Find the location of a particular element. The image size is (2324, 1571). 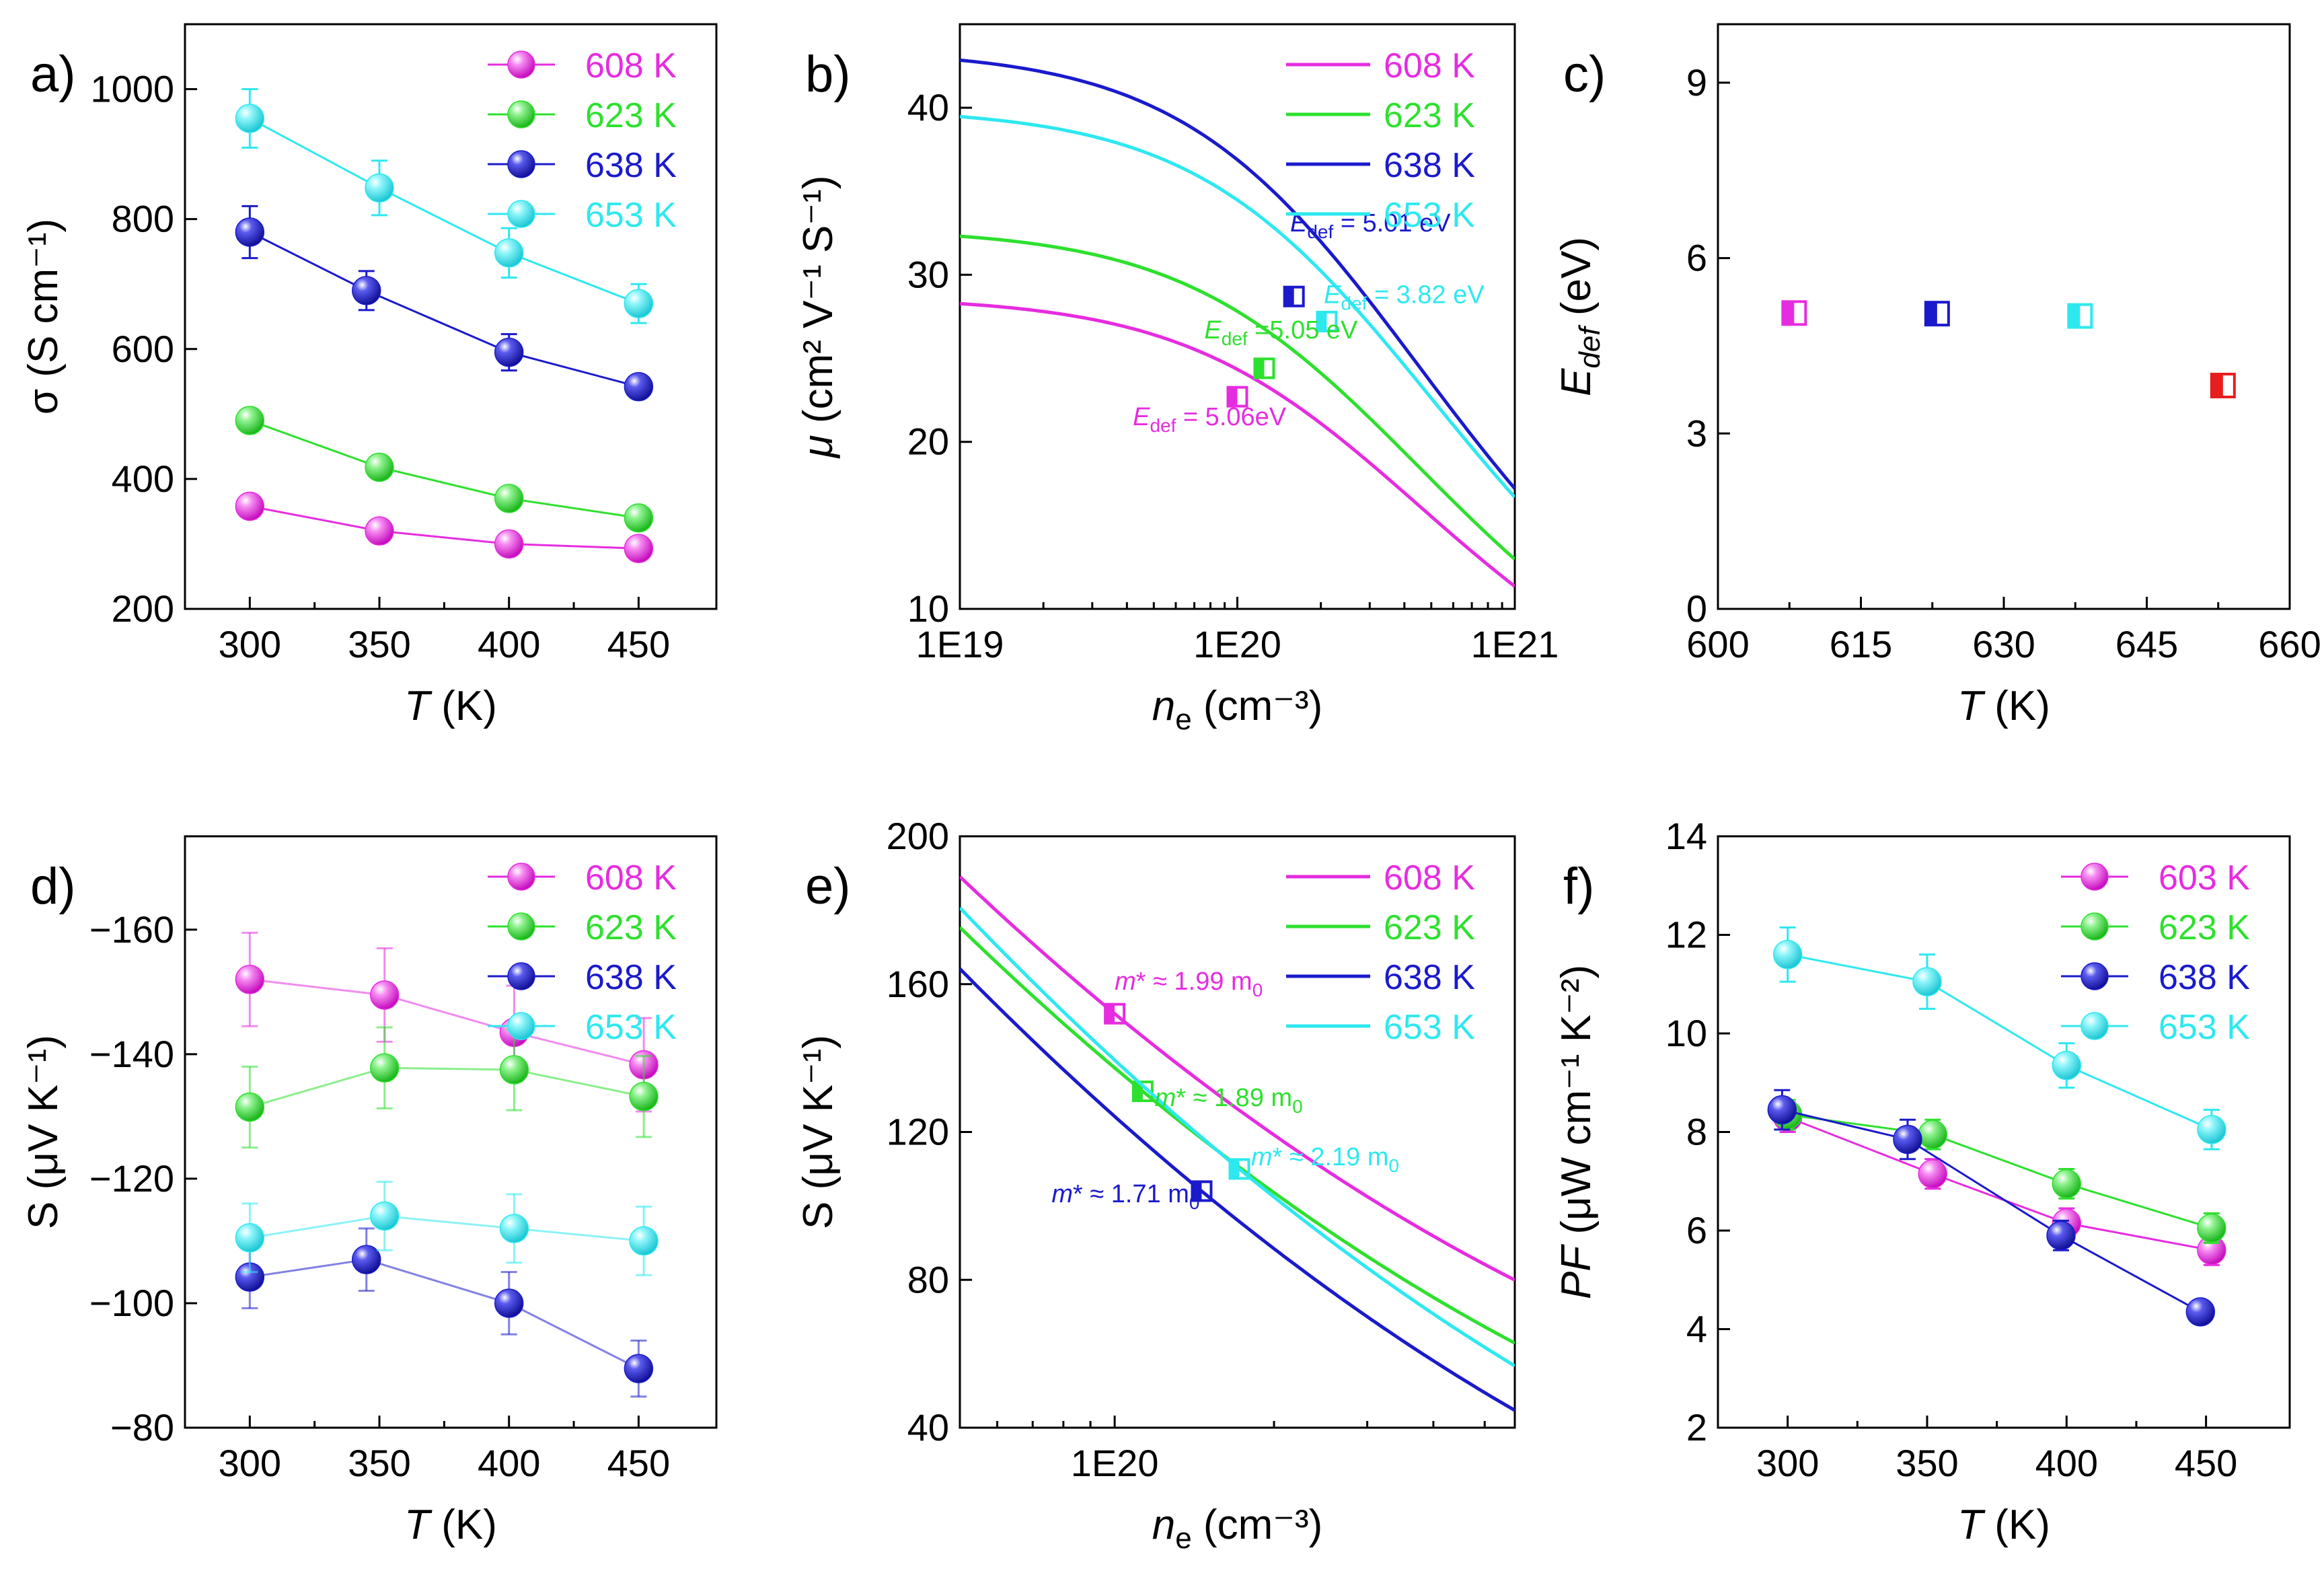

annotation: Edef = 5.06eV is located at coordinates (1210, 419).